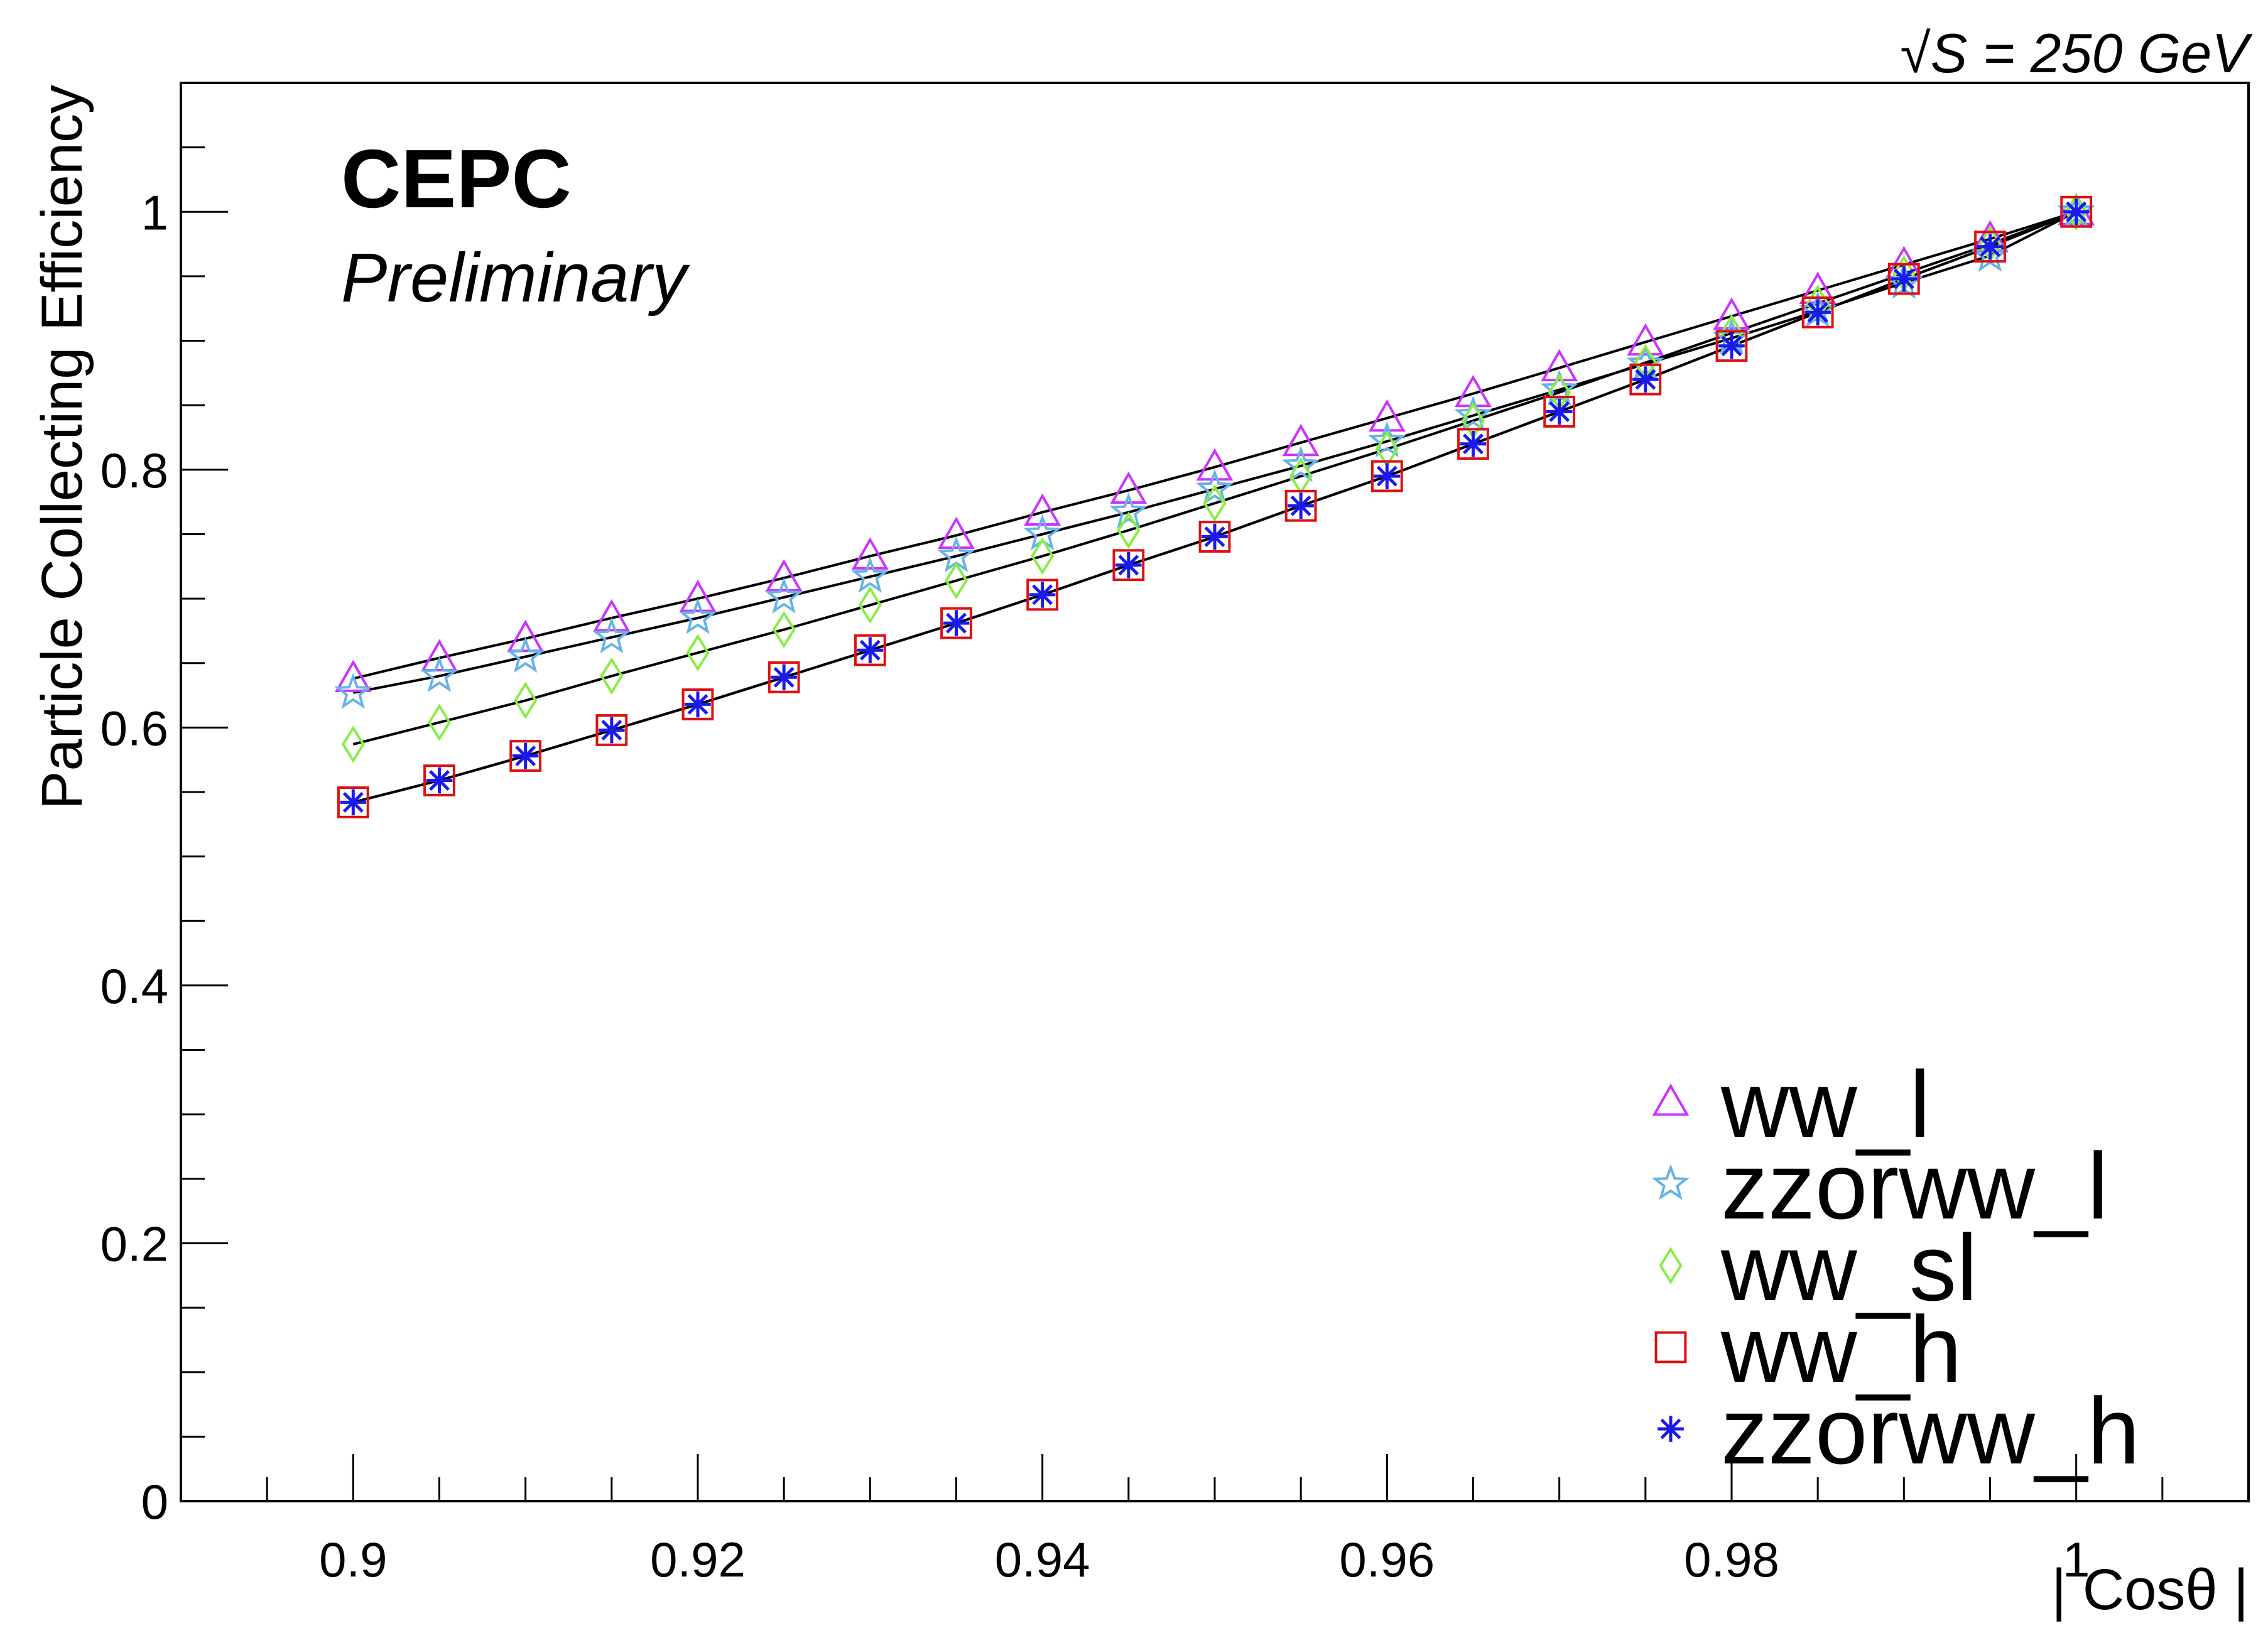 This screenshot has width=2268, height=1628. I want to click on y-tick-label: 0.8, so click(134, 470).